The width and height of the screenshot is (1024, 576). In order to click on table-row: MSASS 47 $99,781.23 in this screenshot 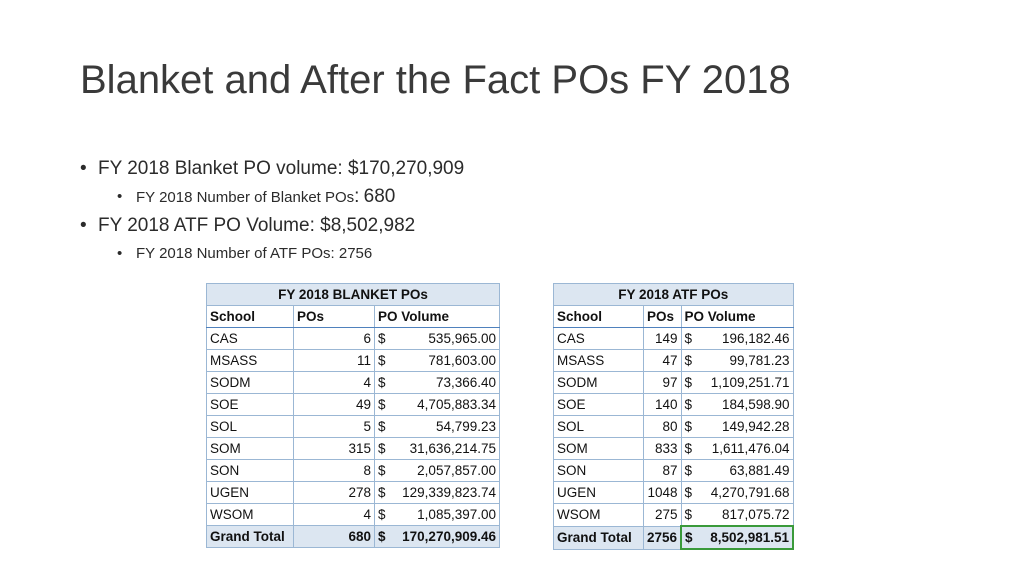, I will do `click(673, 360)`.